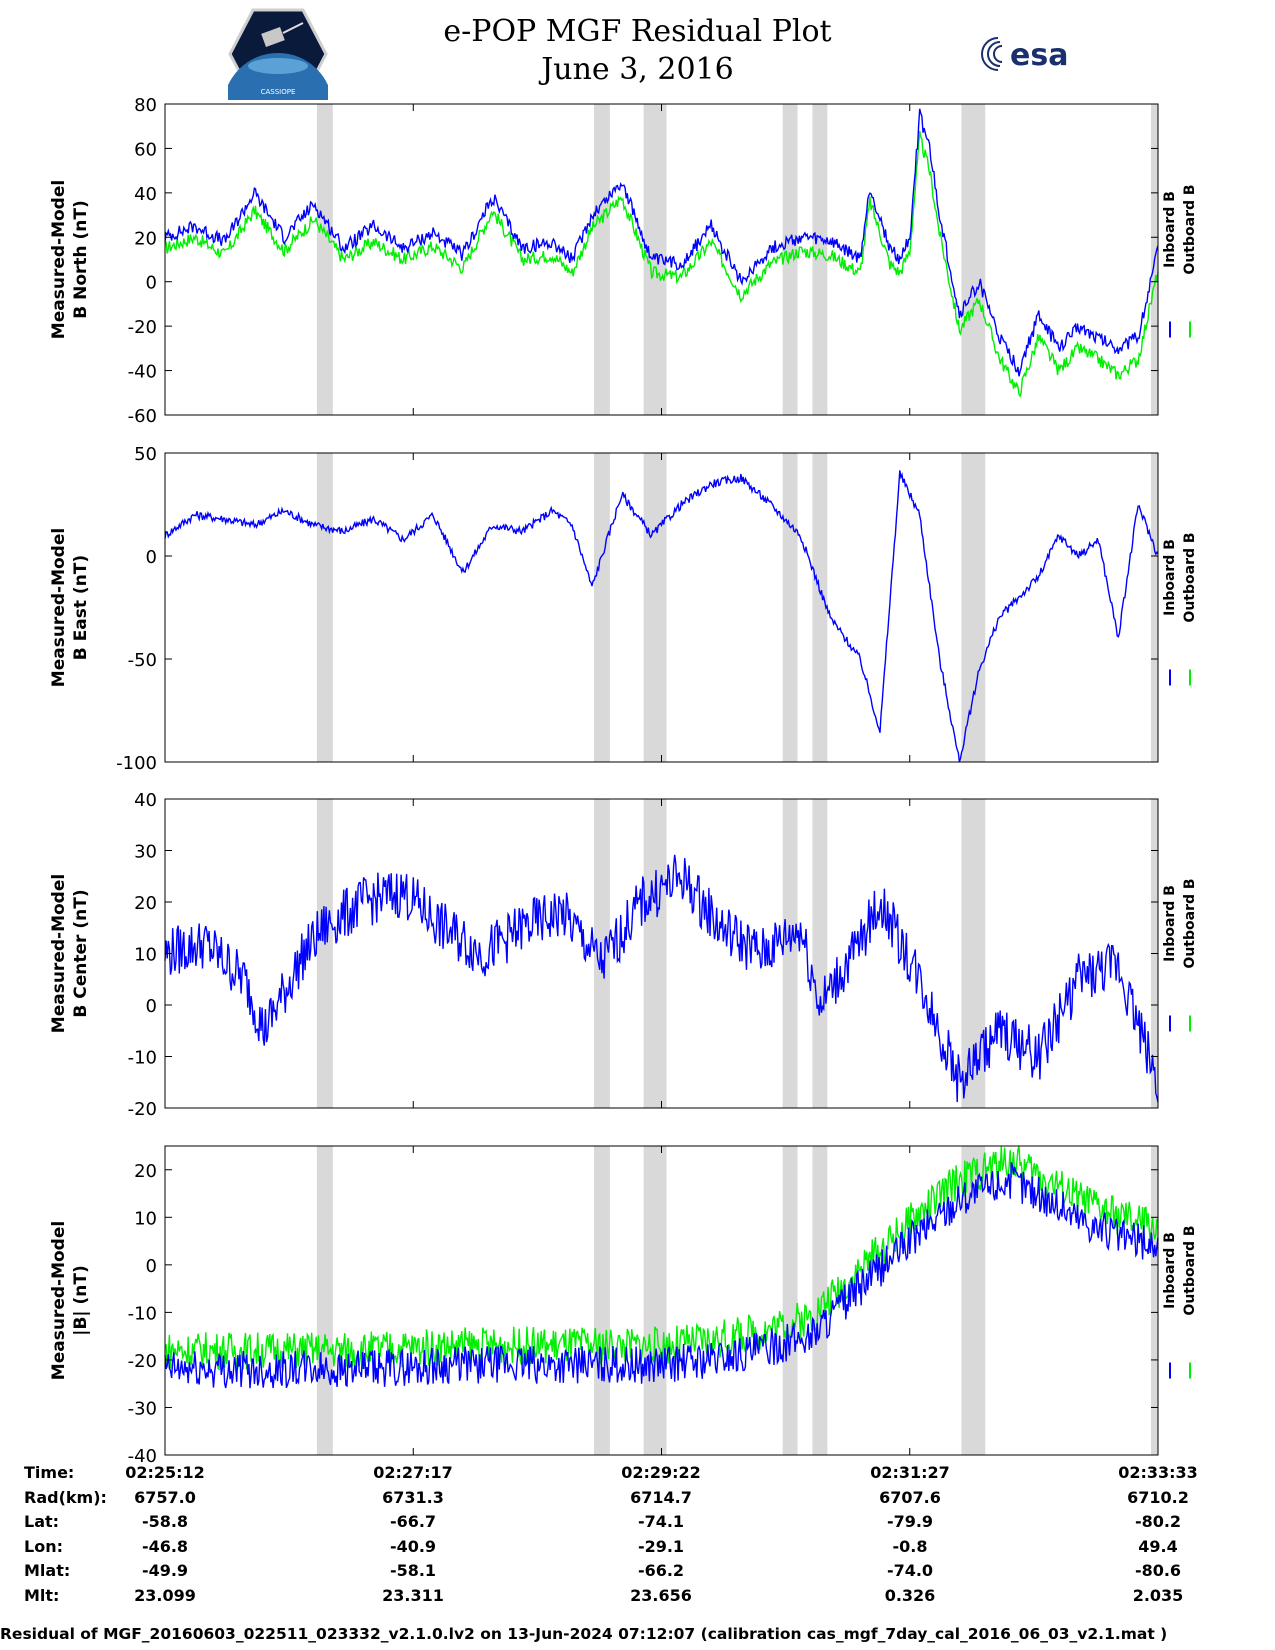  What do you see at coordinates (661, 264) in the screenshot?
I see `series-line-outboard` at bounding box center [661, 264].